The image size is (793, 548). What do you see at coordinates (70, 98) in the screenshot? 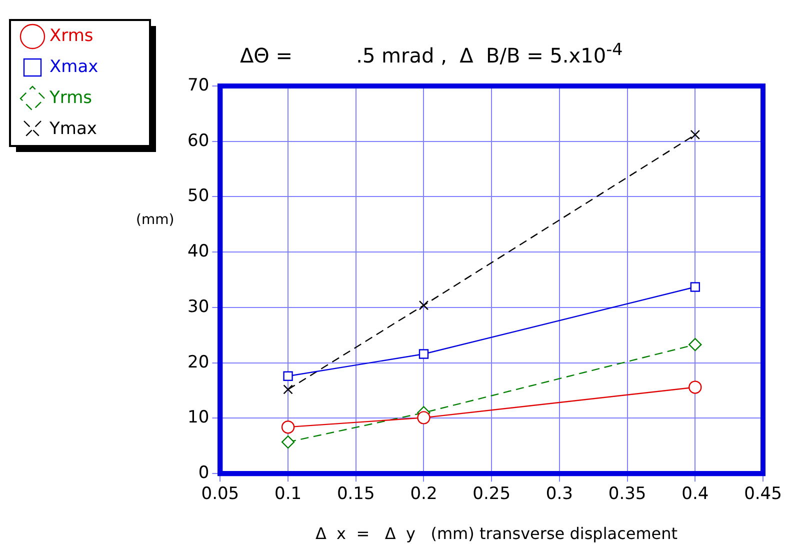
I see `legend-label: Yrms` at bounding box center [70, 98].